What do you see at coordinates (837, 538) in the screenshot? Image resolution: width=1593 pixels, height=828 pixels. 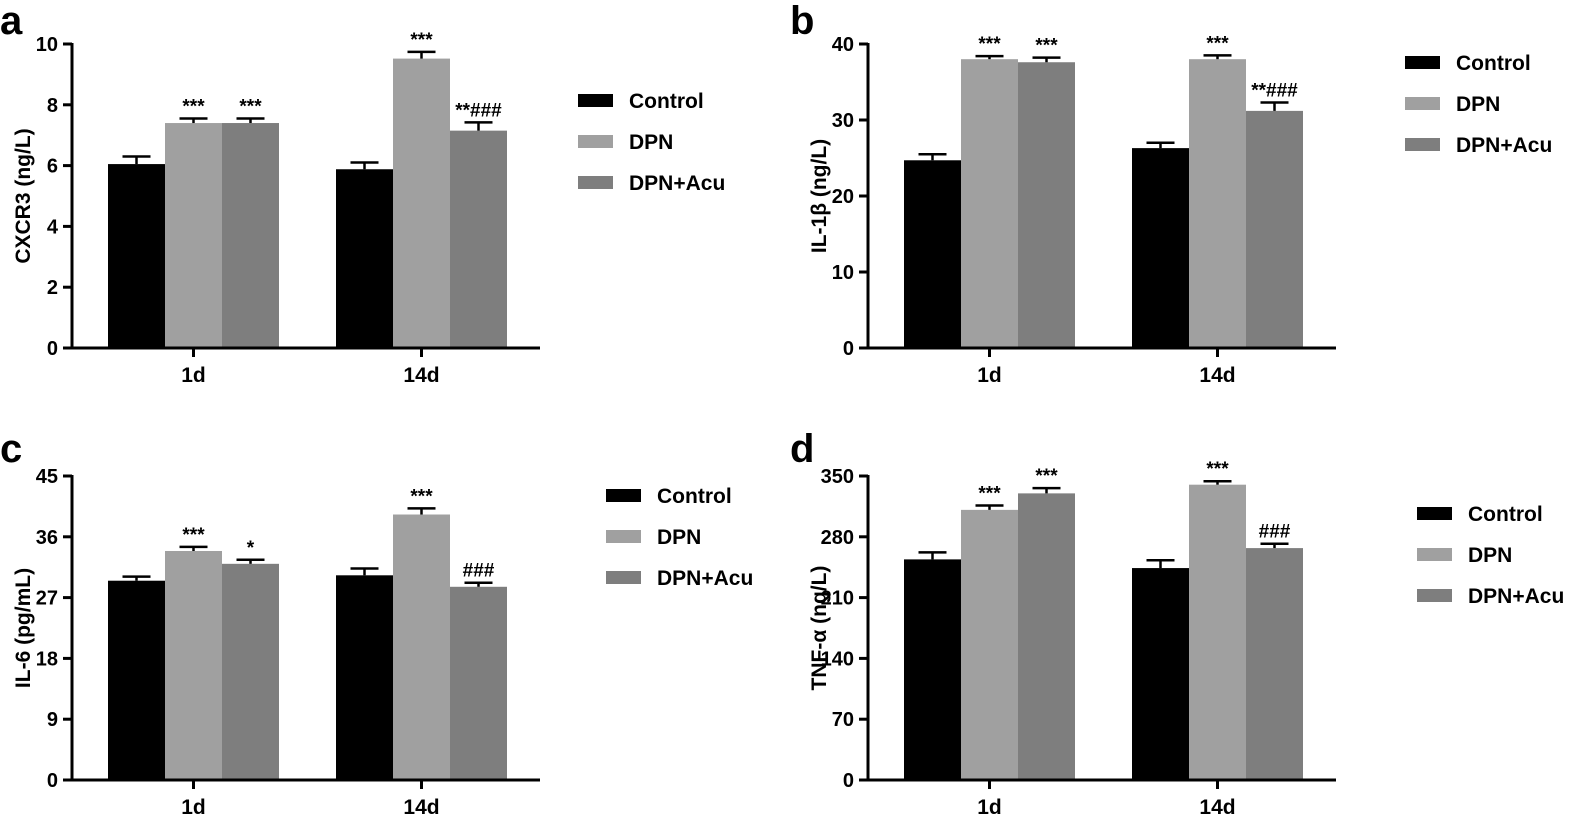 I see `y-tick-label: 280` at bounding box center [837, 538].